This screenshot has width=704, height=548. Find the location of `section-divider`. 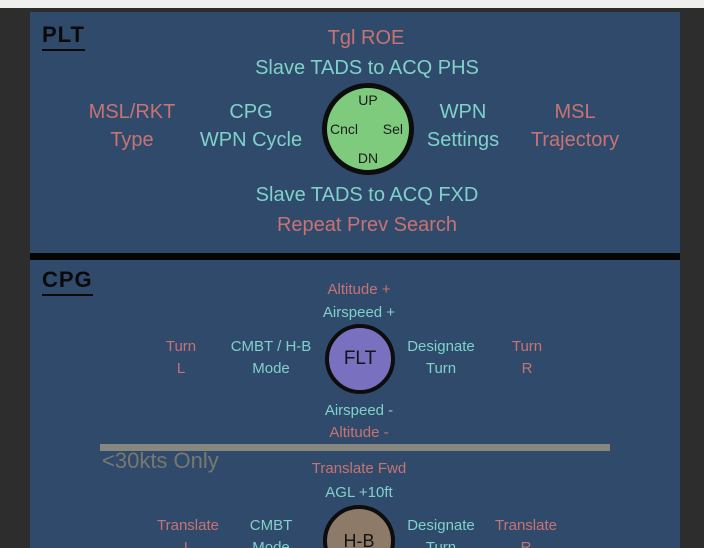

section-divider is located at coordinates (355, 256).